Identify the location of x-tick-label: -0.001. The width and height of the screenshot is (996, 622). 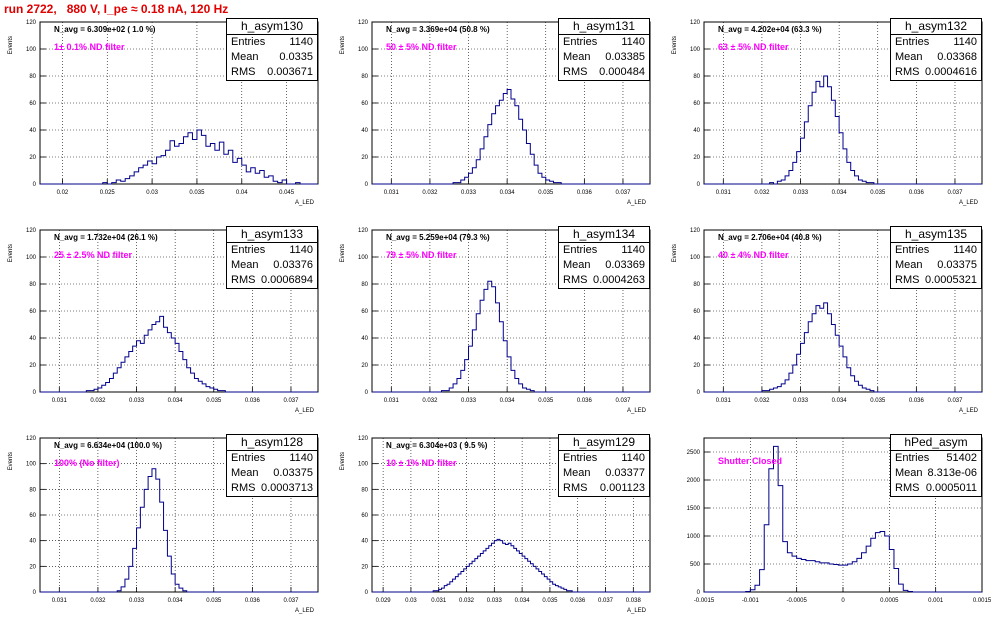
(751, 601).